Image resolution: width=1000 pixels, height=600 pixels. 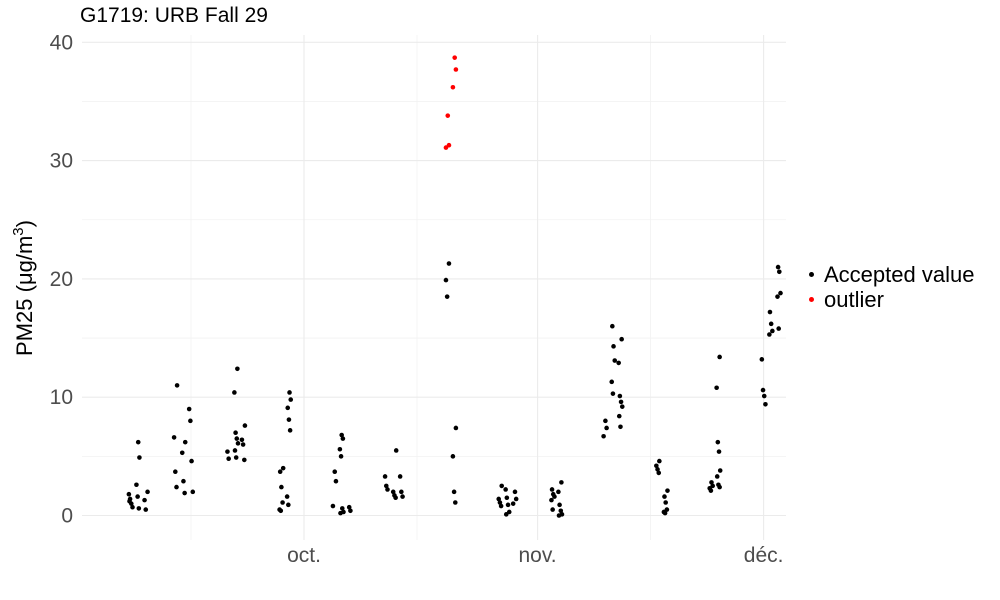 I want to click on y-tick-label: 40, so click(x=61, y=42).